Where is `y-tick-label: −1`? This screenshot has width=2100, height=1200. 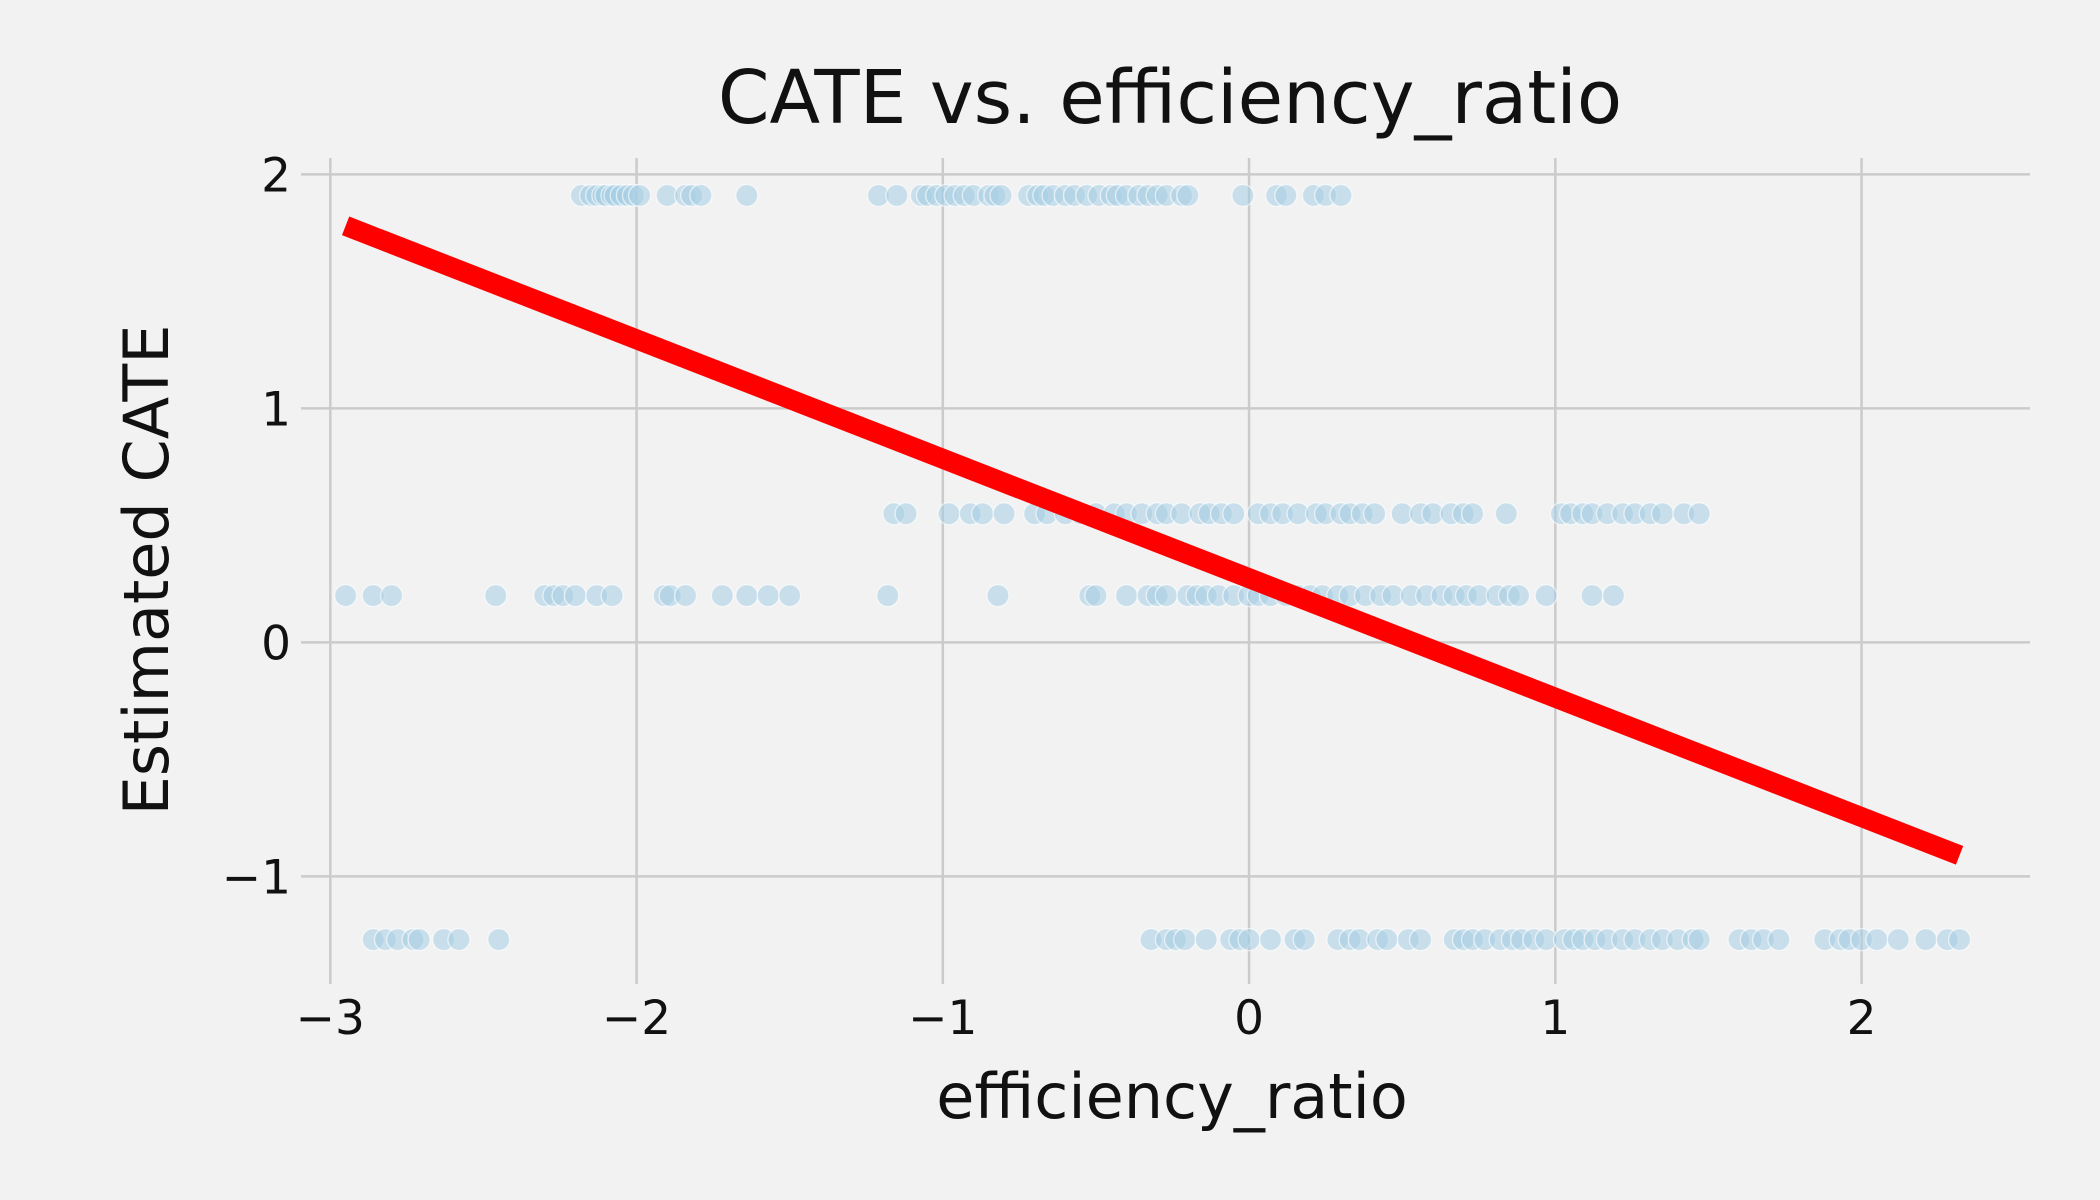 y-tick-label: −1 is located at coordinates (256, 877).